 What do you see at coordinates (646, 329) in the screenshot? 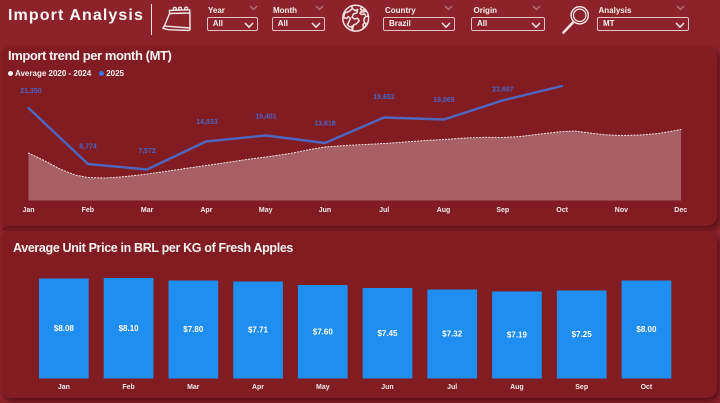
I see `svg-text: $8.00` at bounding box center [646, 329].